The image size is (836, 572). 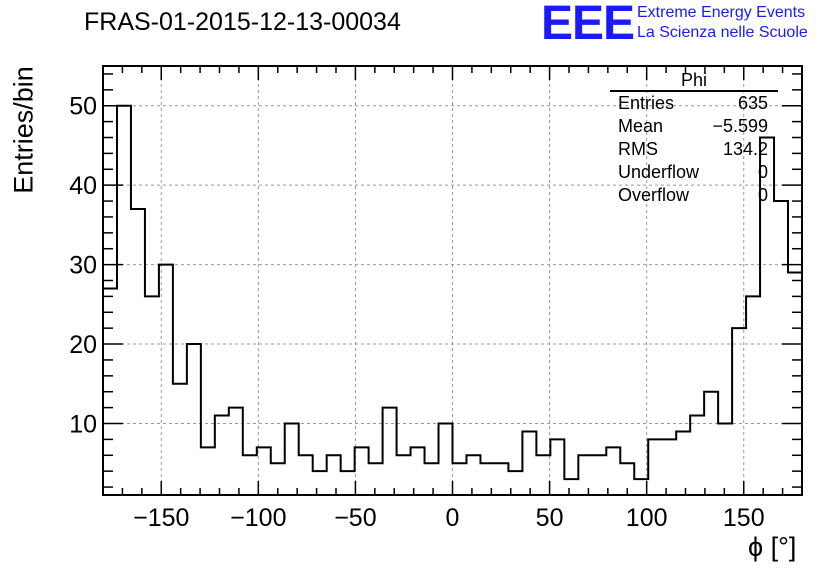 I want to click on stats-label: Mean, so click(x=641, y=126).